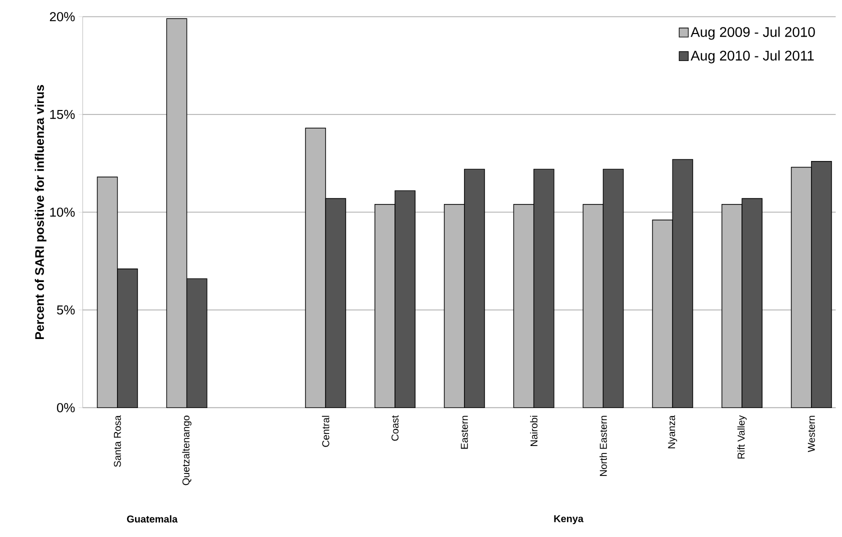 This screenshot has width=842, height=537. What do you see at coordinates (464, 432) in the screenshot?
I see `x-tick-label: Eastern` at bounding box center [464, 432].